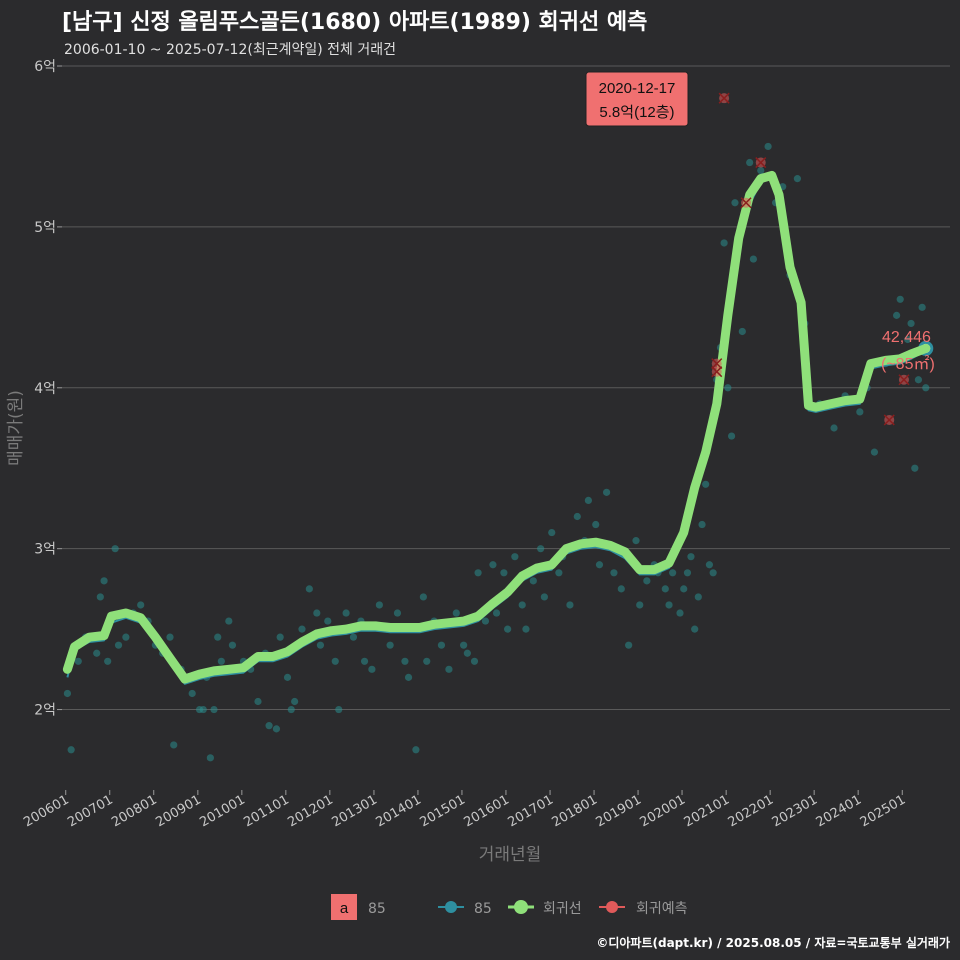 The image size is (960, 960). I want to click on x-tick-label: 201401, so click(398, 811).